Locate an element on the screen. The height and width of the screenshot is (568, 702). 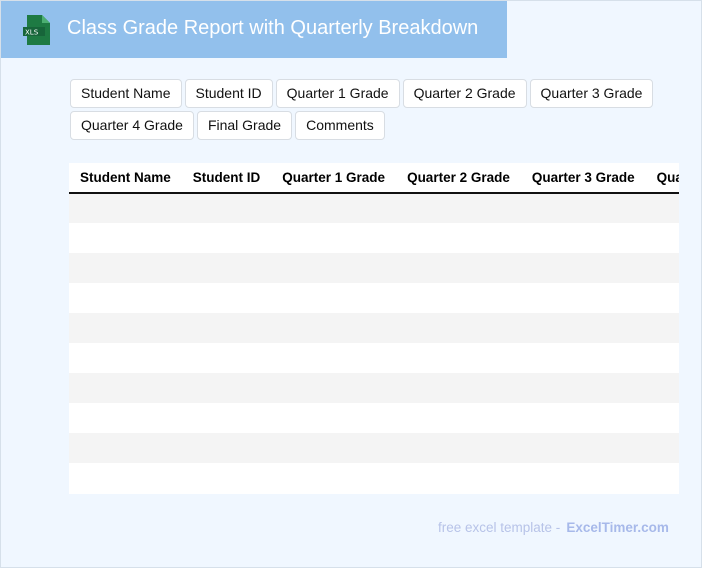
column-header: Quarter 2 Grade is located at coordinates (458, 178).